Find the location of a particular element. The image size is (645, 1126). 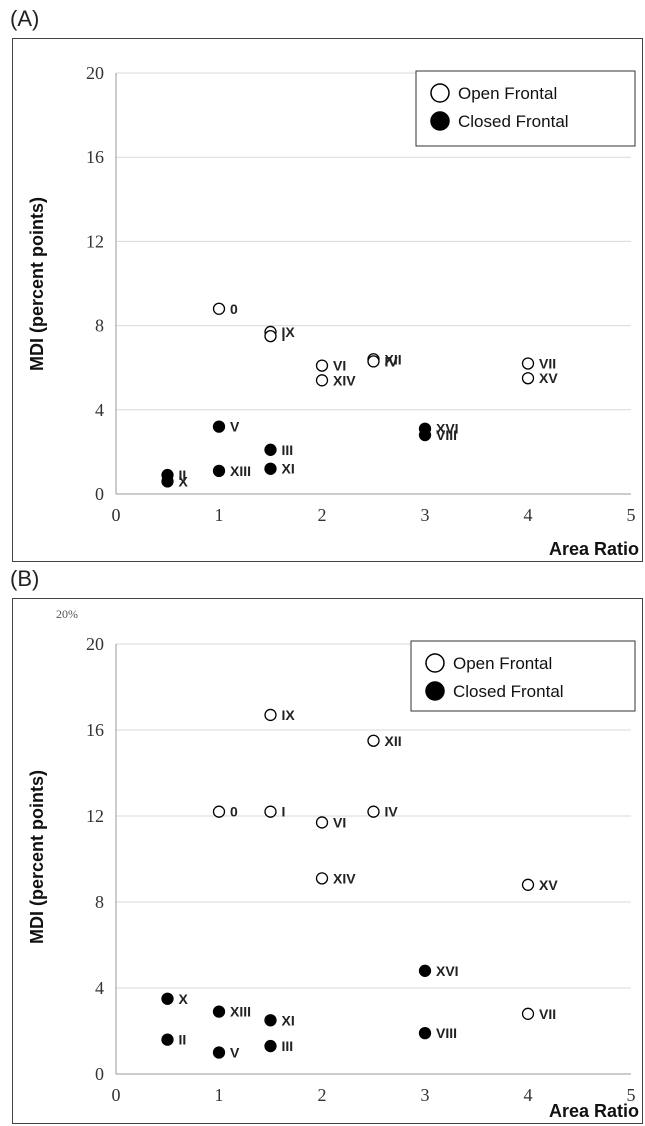

chart-b-point-label: XV is located at coordinates (548, 885).